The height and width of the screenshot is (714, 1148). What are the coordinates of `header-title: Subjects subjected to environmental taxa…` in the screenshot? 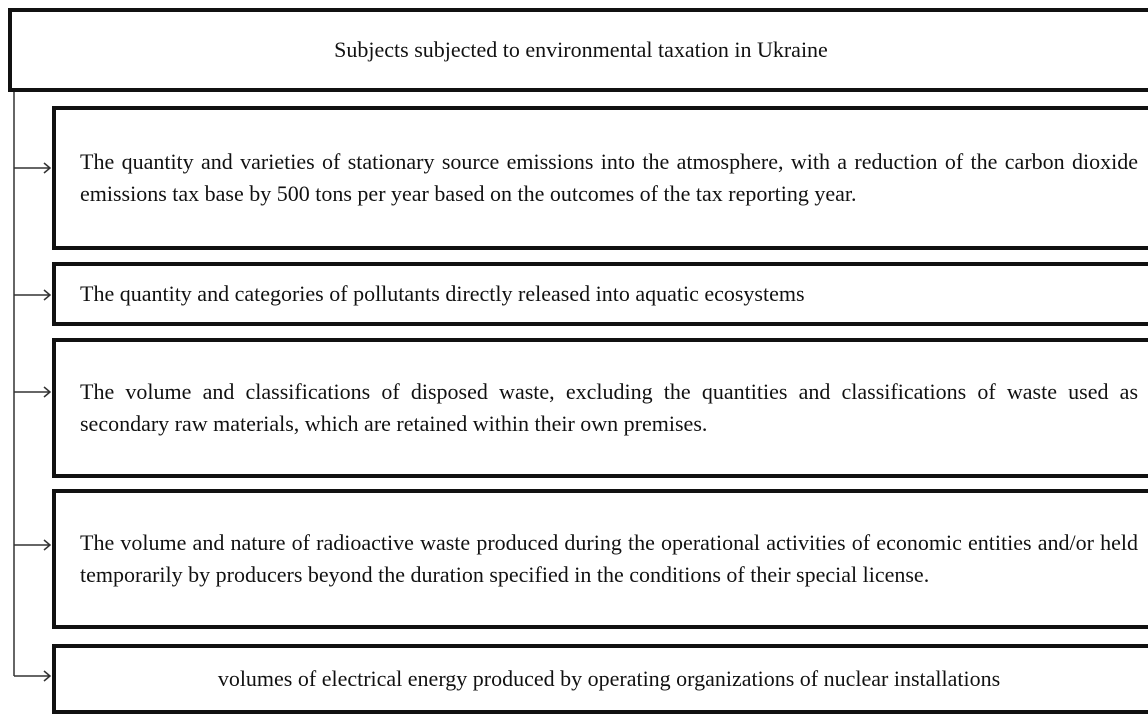 It's located at (581, 49).